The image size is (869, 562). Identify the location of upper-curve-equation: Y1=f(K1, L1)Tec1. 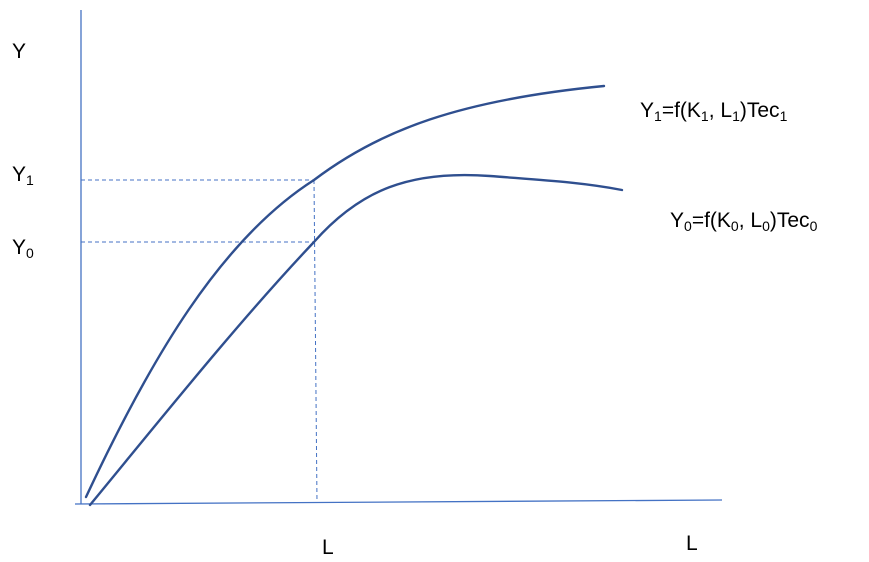
(714, 111).